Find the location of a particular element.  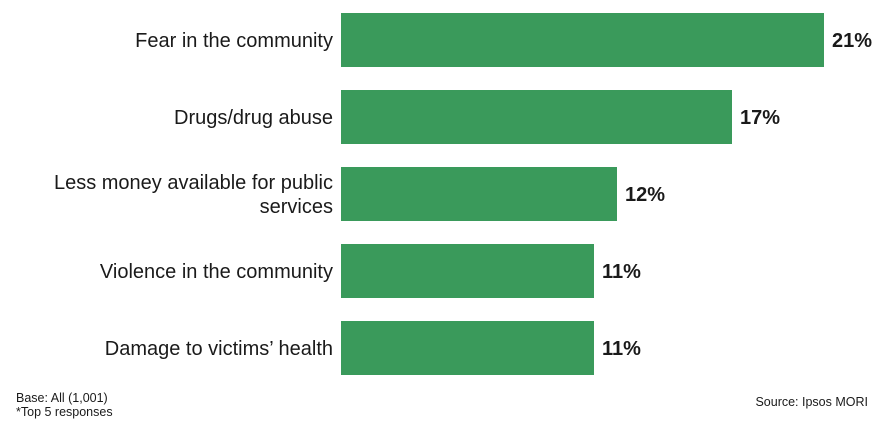

value-label-3: 11% is located at coordinates (621, 272).